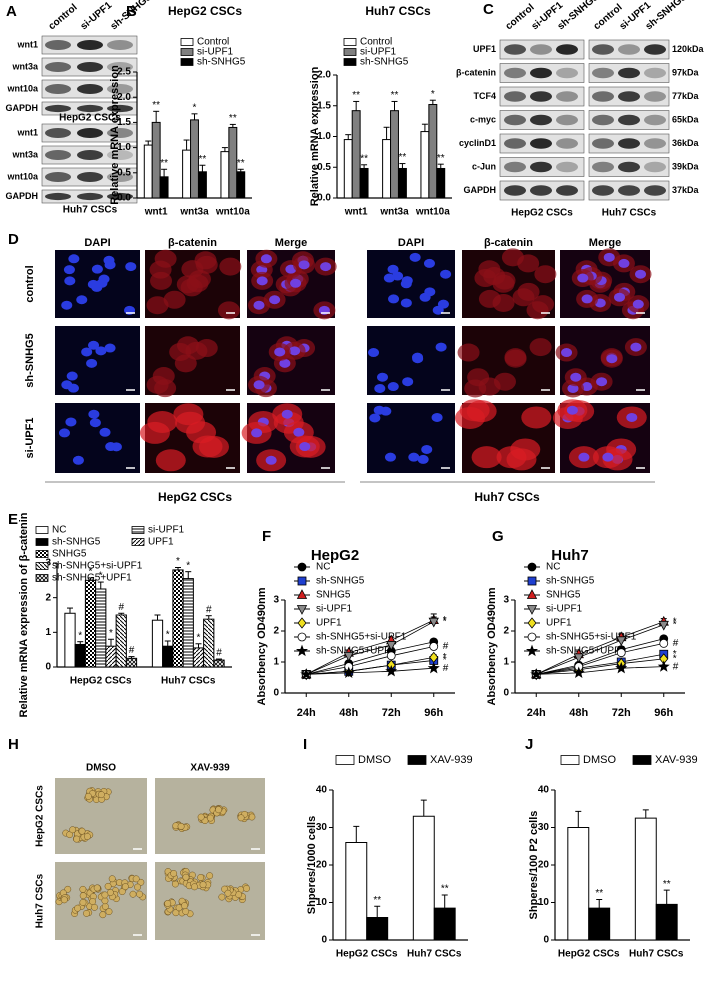 The height and width of the screenshot is (998, 716). I want to click on legend-label: SNHG5, so click(563, 595).